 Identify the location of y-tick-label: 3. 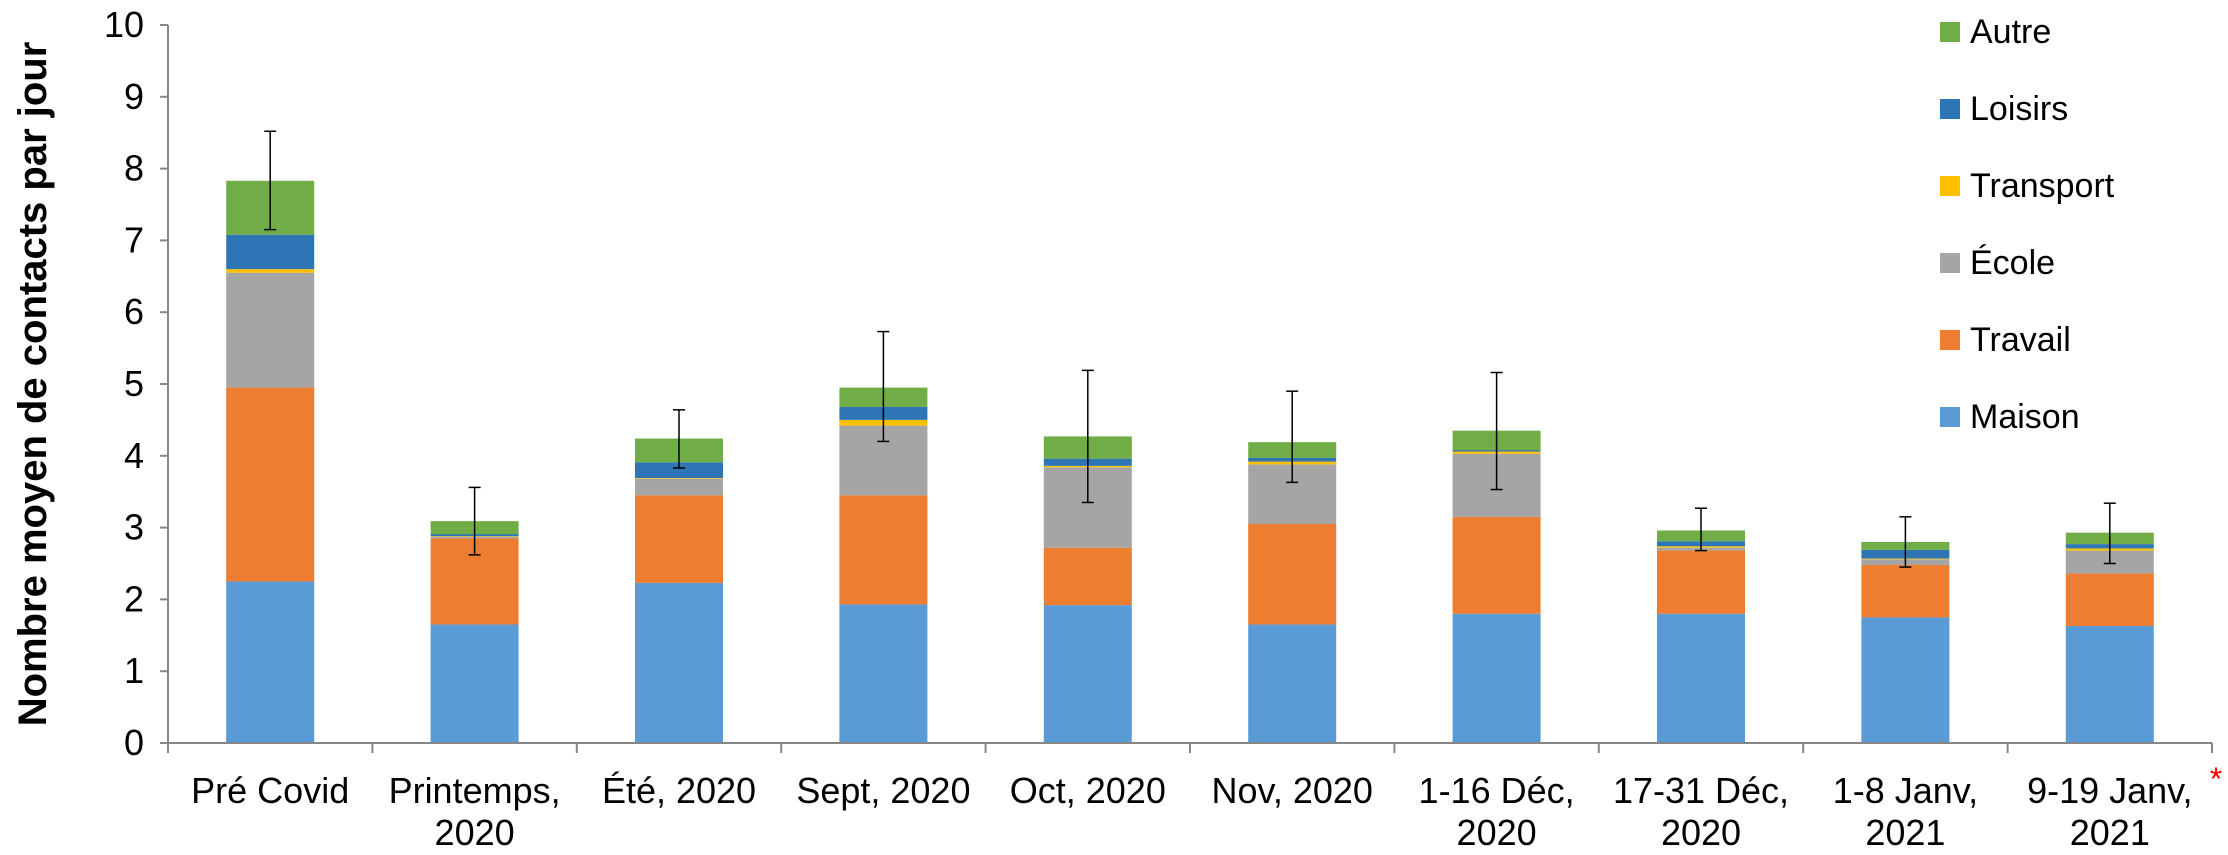
(134, 527).